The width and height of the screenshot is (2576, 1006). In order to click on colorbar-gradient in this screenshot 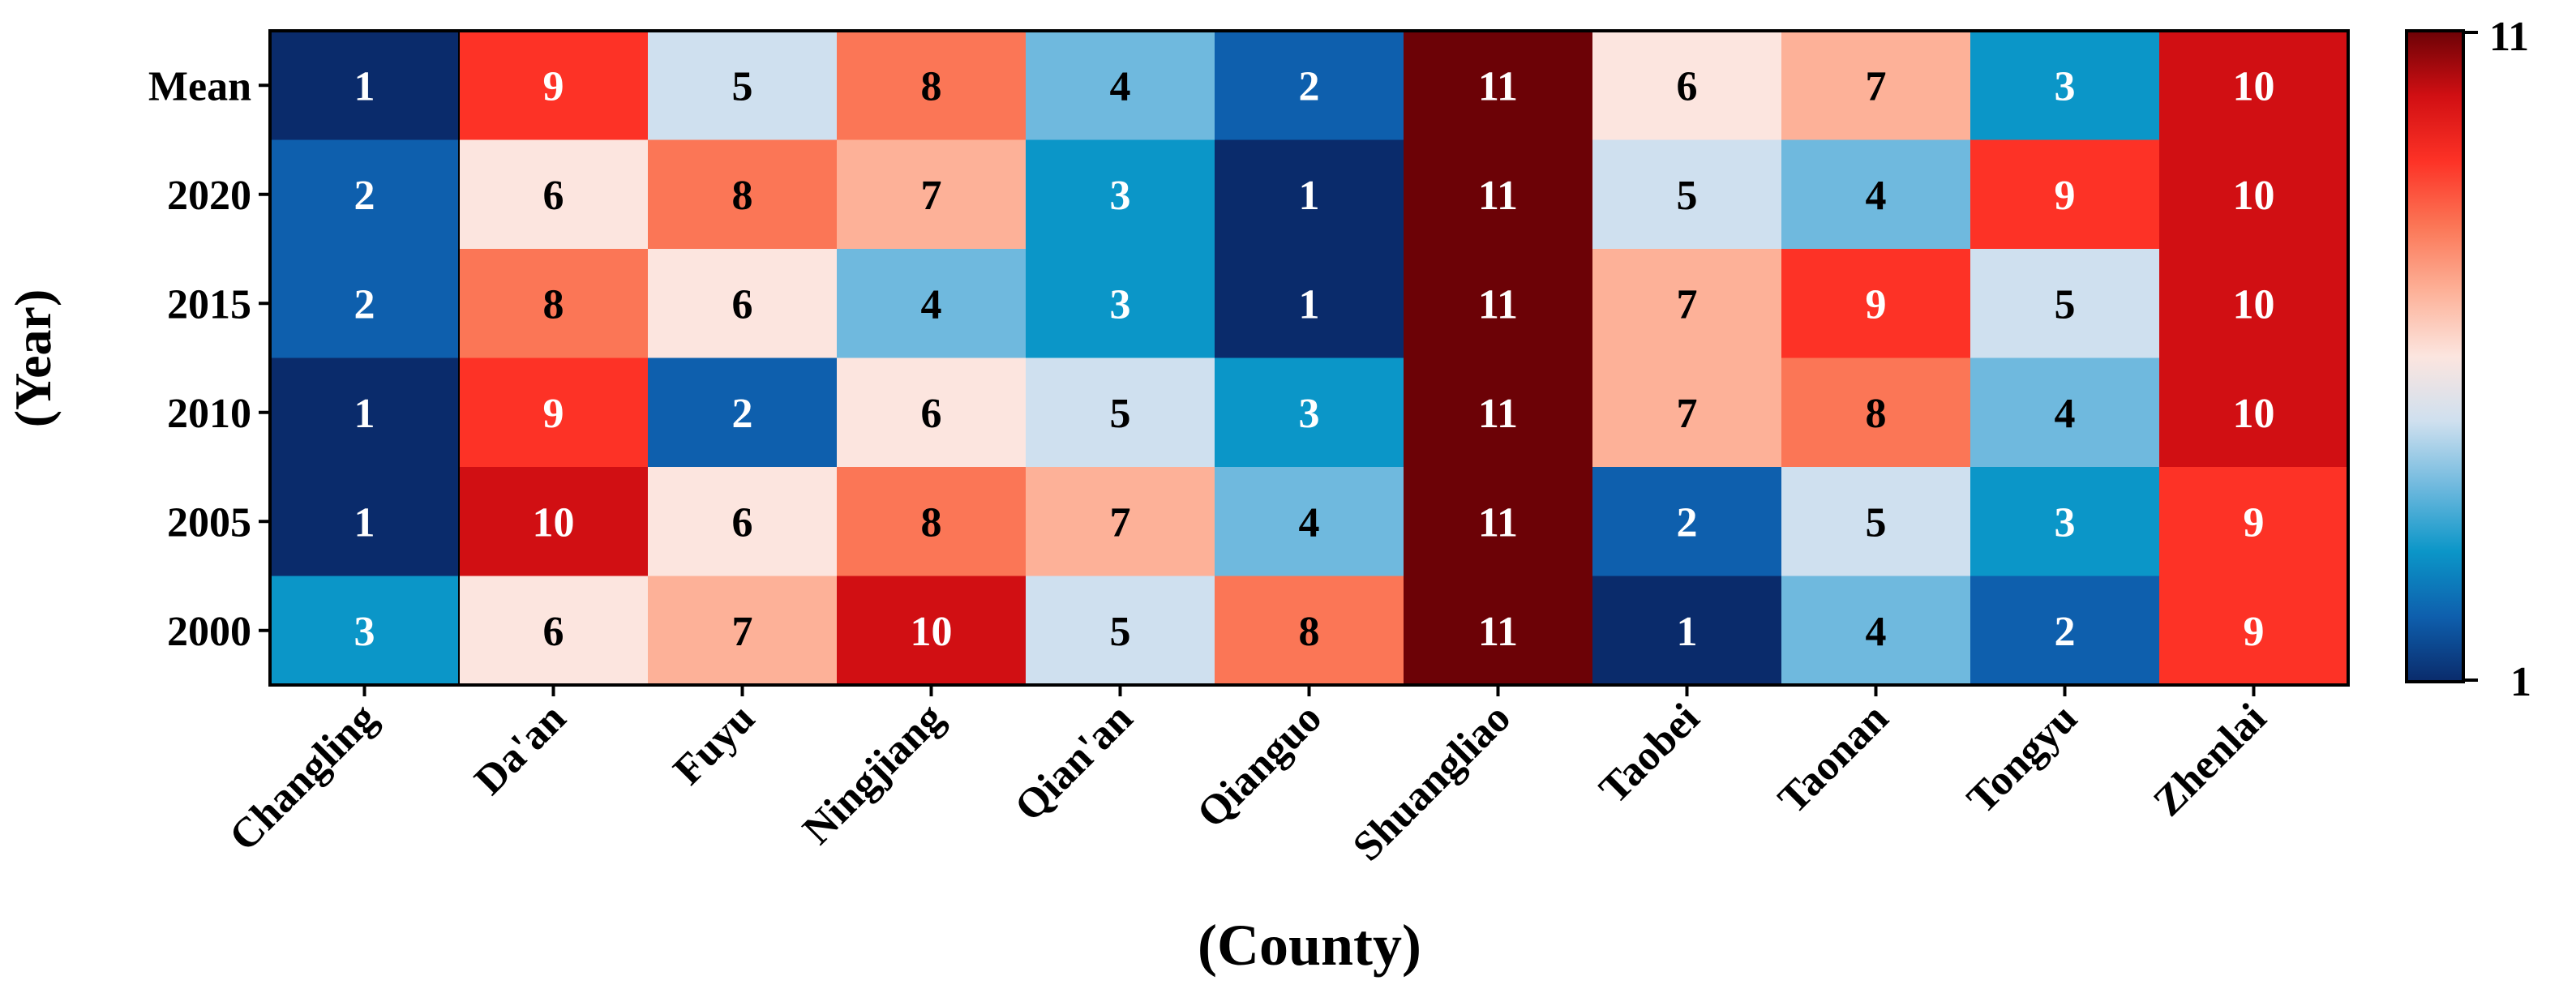, I will do `click(2435, 356)`.